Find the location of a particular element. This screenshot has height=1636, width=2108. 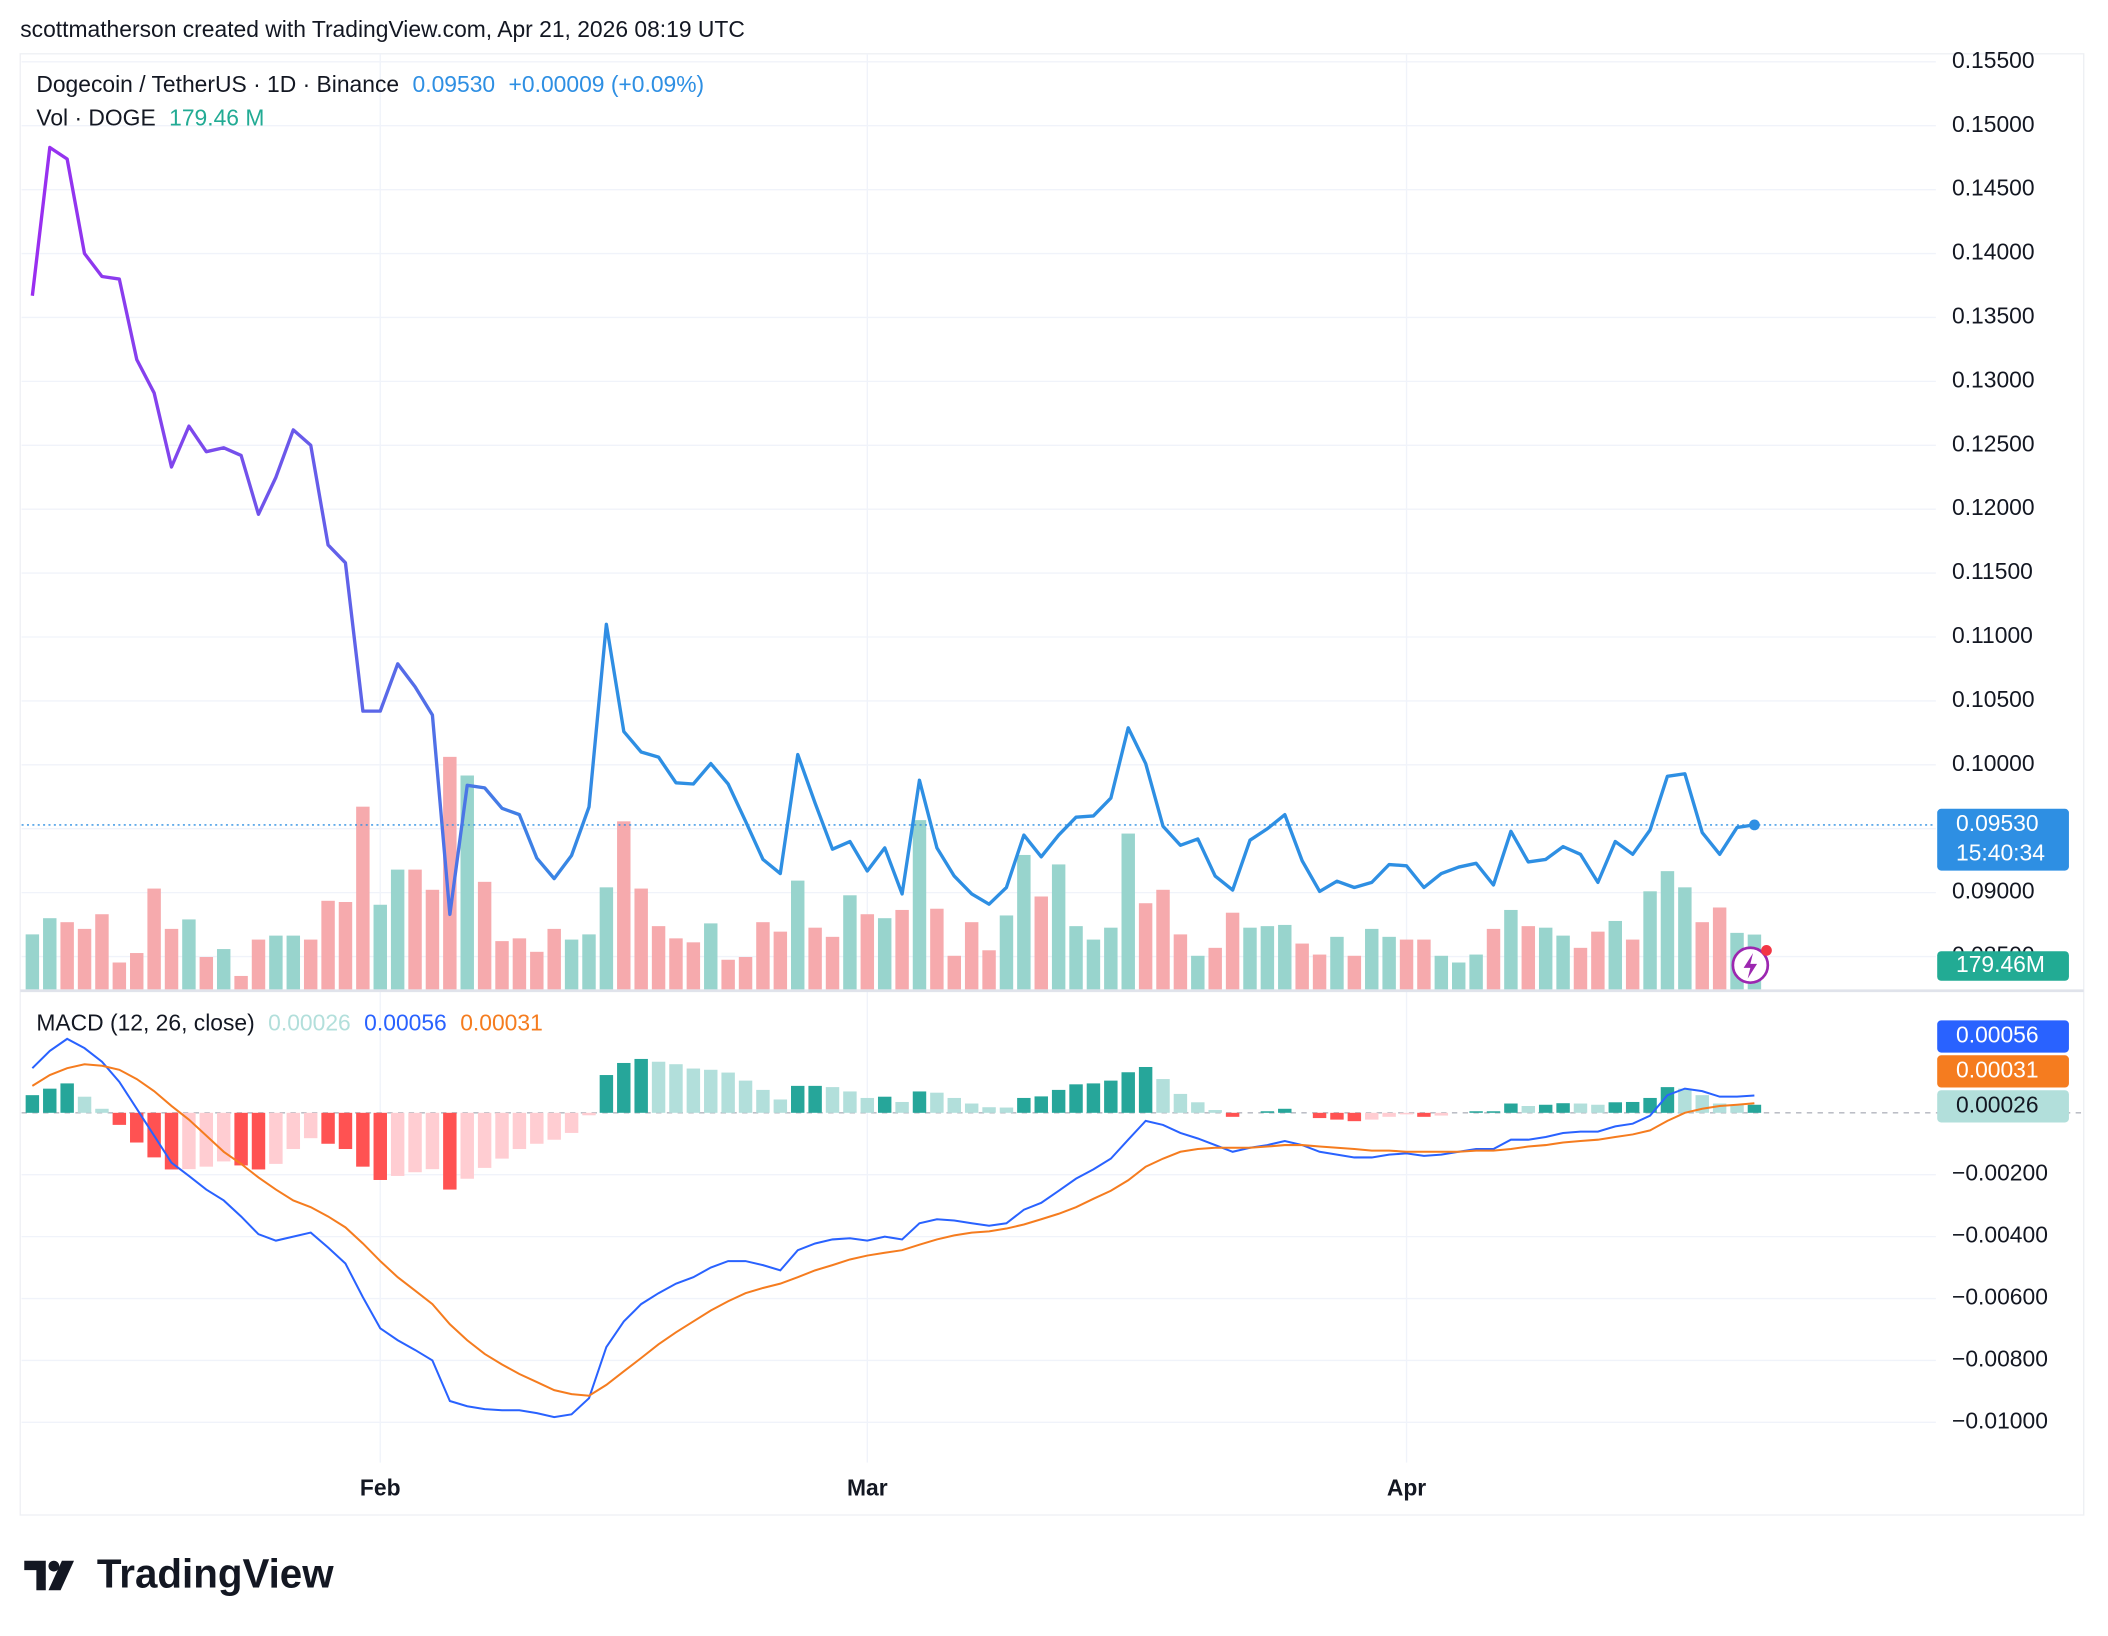

y-tick-label: 0.13000 is located at coordinates (1993, 379).